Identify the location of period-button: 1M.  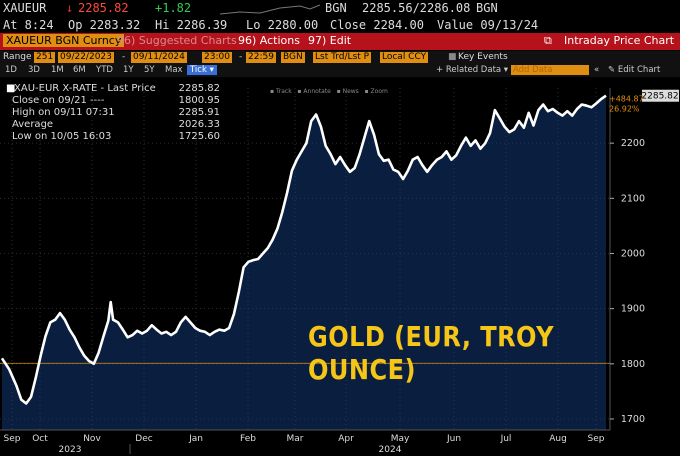
(57, 70).